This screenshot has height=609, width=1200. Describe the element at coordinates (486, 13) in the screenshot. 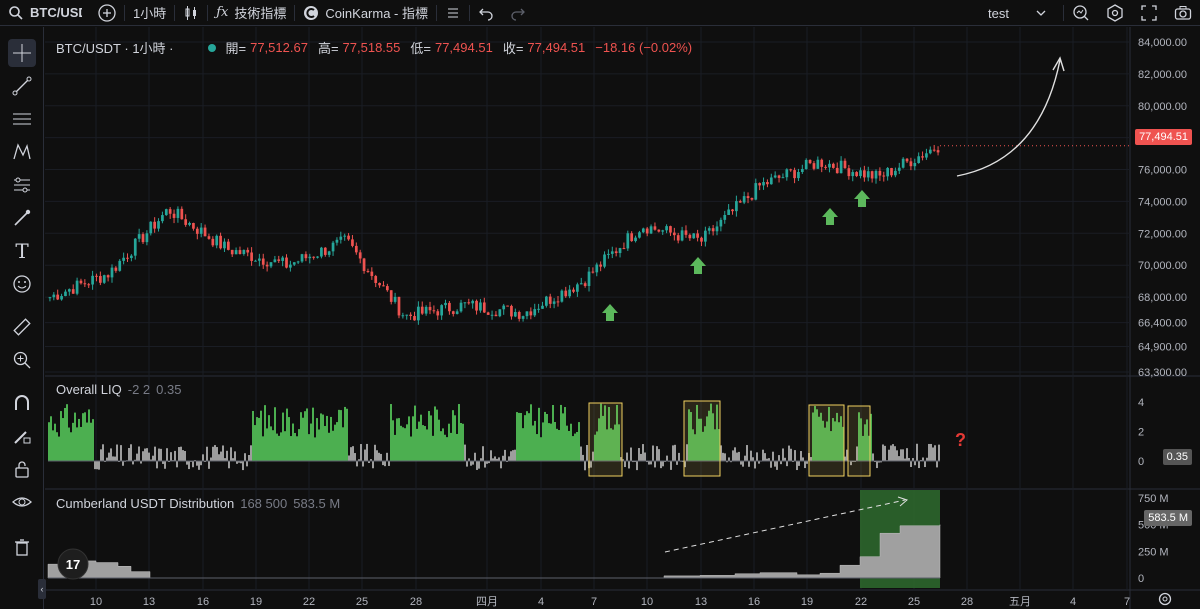

I see `undo-button` at that location.